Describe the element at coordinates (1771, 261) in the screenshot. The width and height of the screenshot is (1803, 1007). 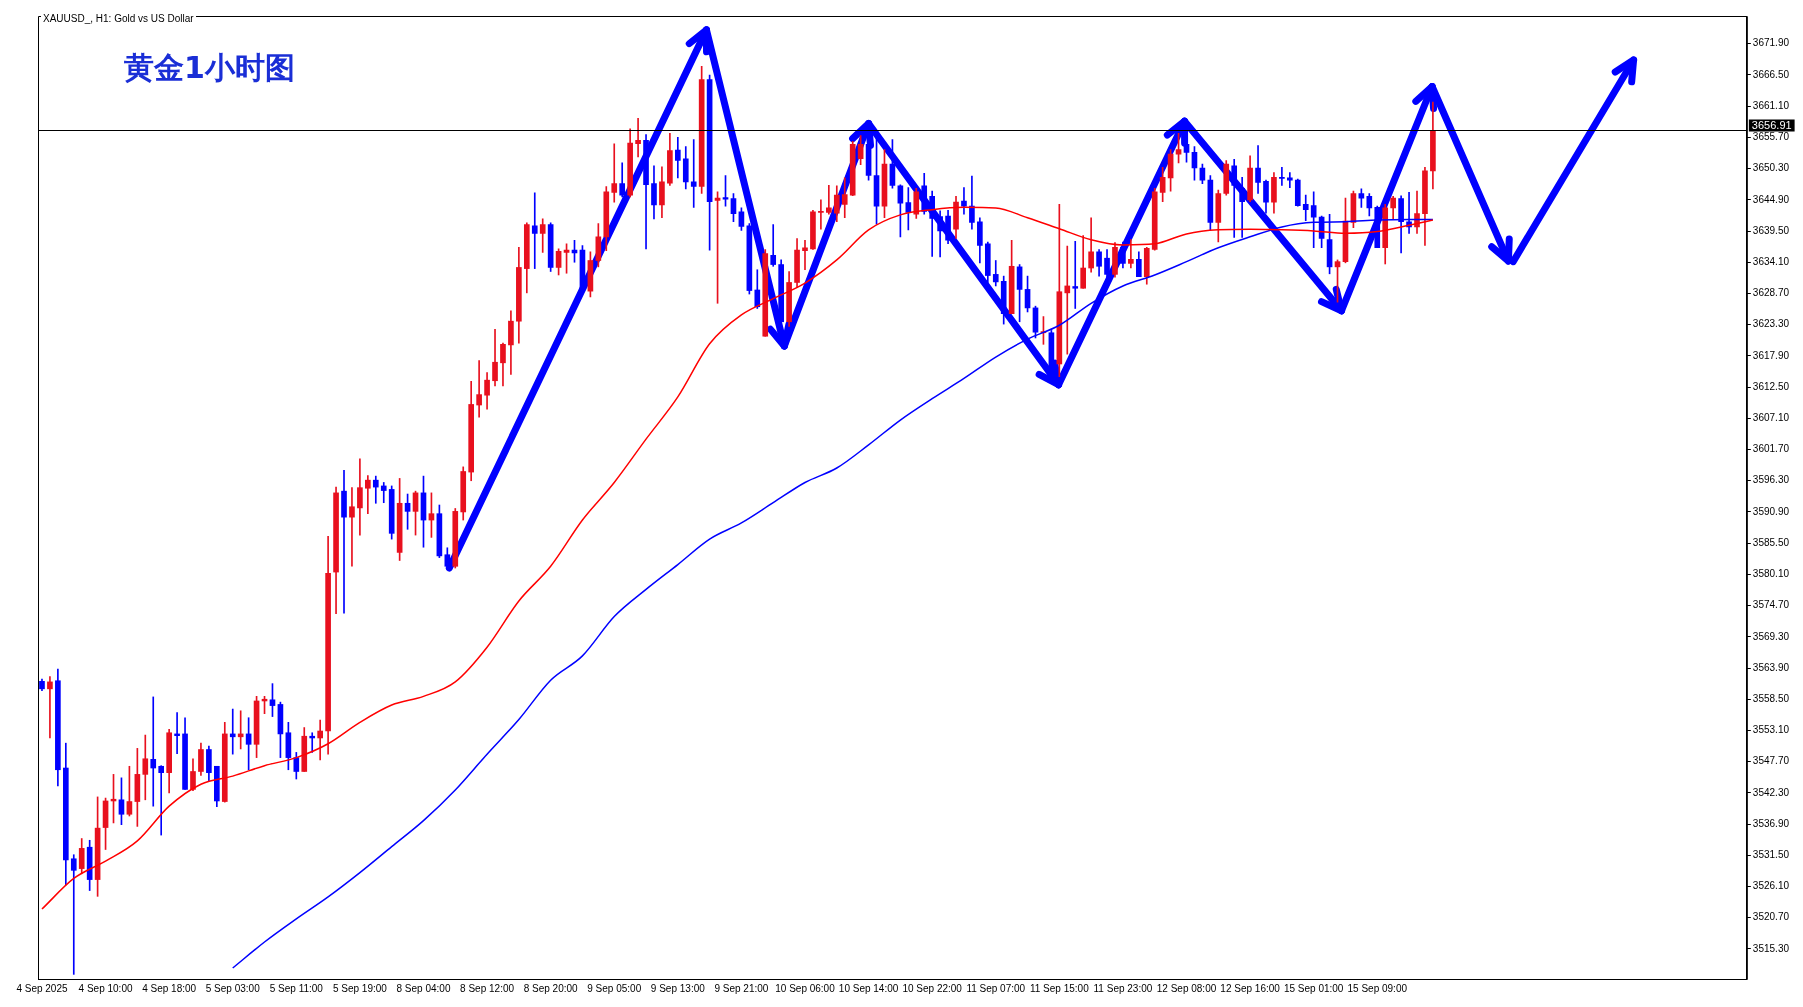
I see `y-tick-label: 3634.10` at that location.